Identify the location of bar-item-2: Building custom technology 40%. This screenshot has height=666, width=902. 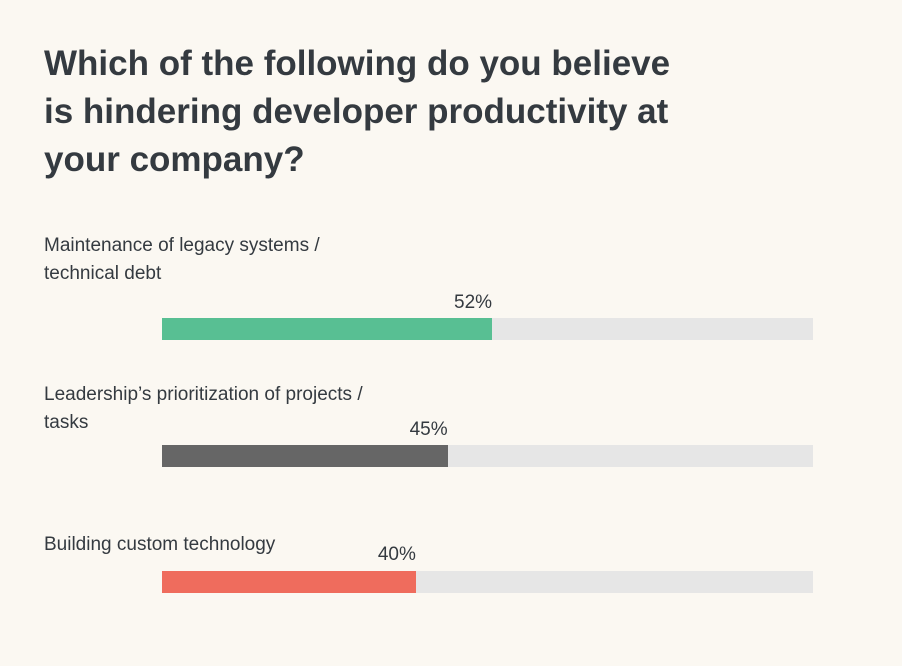
(434, 562).